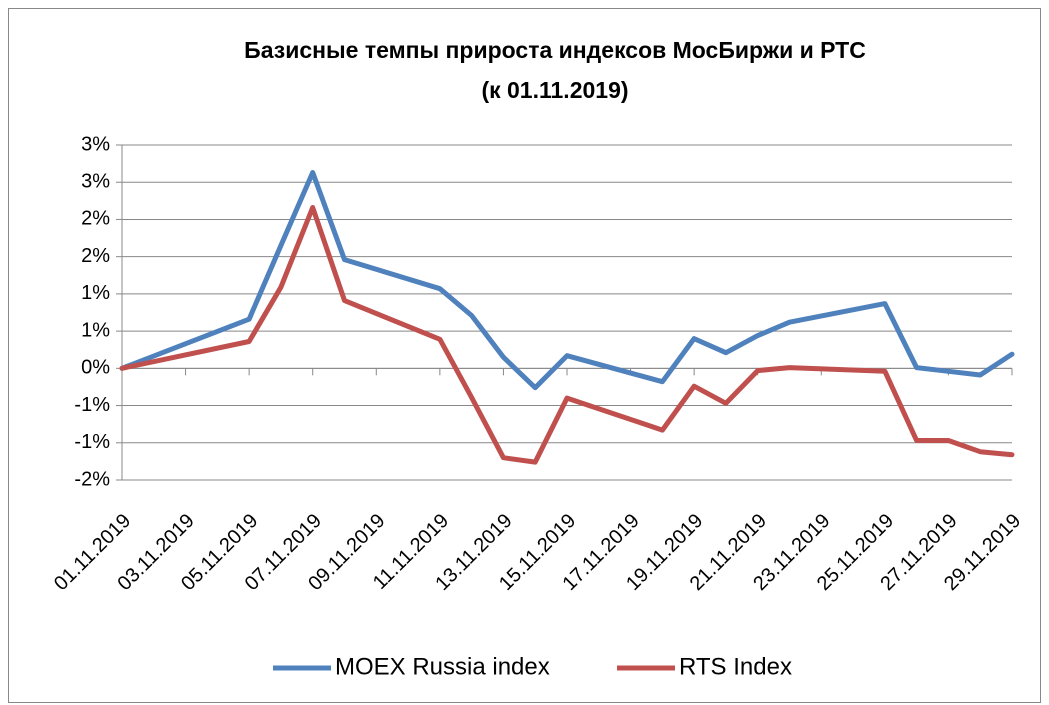 This screenshot has width=1049, height=705. Describe the element at coordinates (554, 90) in the screenshot. I see `chart-subtitle: (к 01.11.2019)` at that location.